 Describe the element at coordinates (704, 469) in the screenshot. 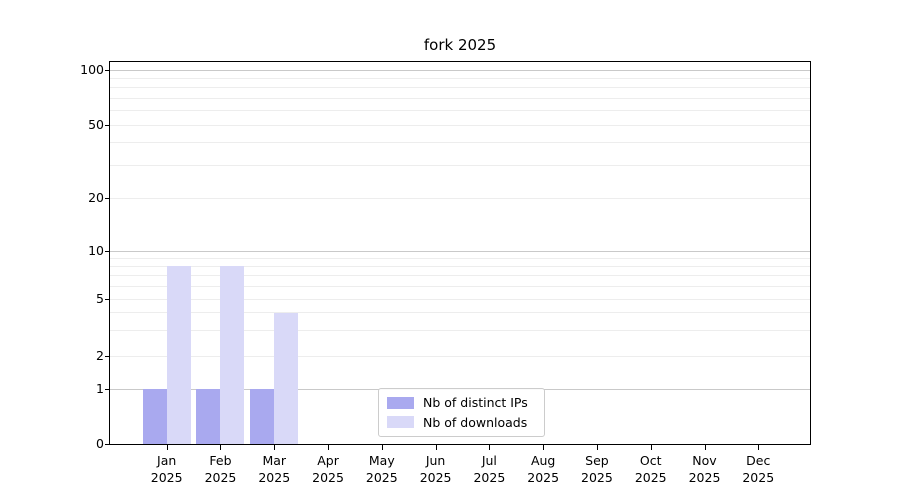

I see `x-tick-label: Nov 2025` at that location.